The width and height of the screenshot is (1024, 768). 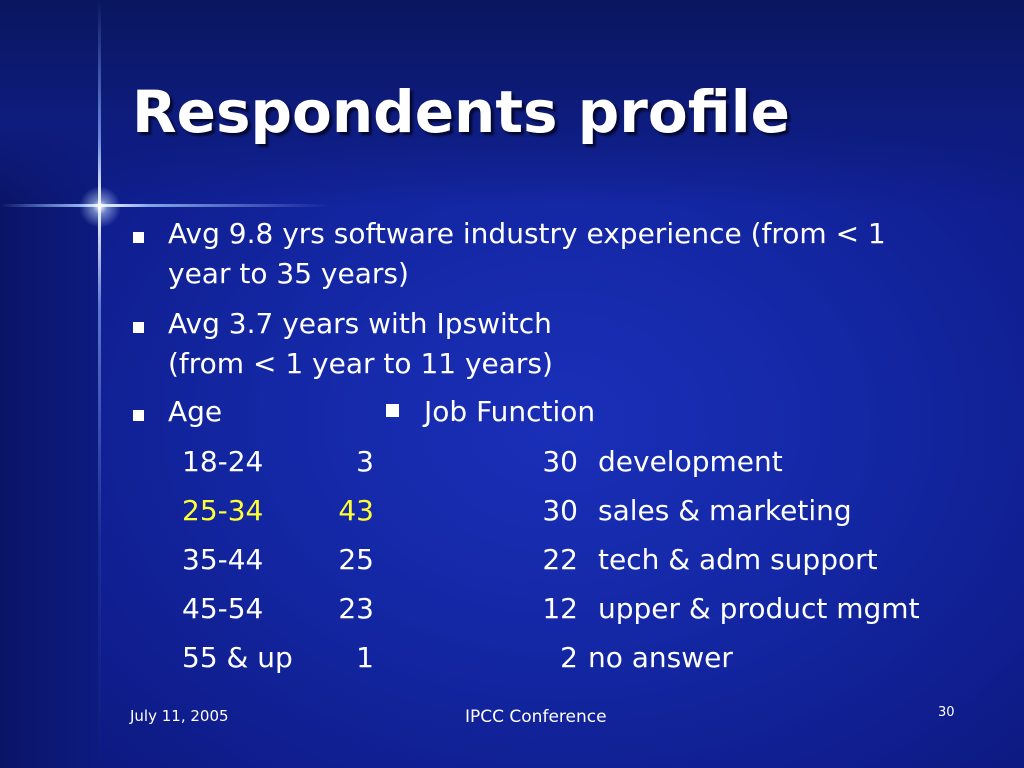 I want to click on age-range: 55 & up, so click(x=237, y=657).